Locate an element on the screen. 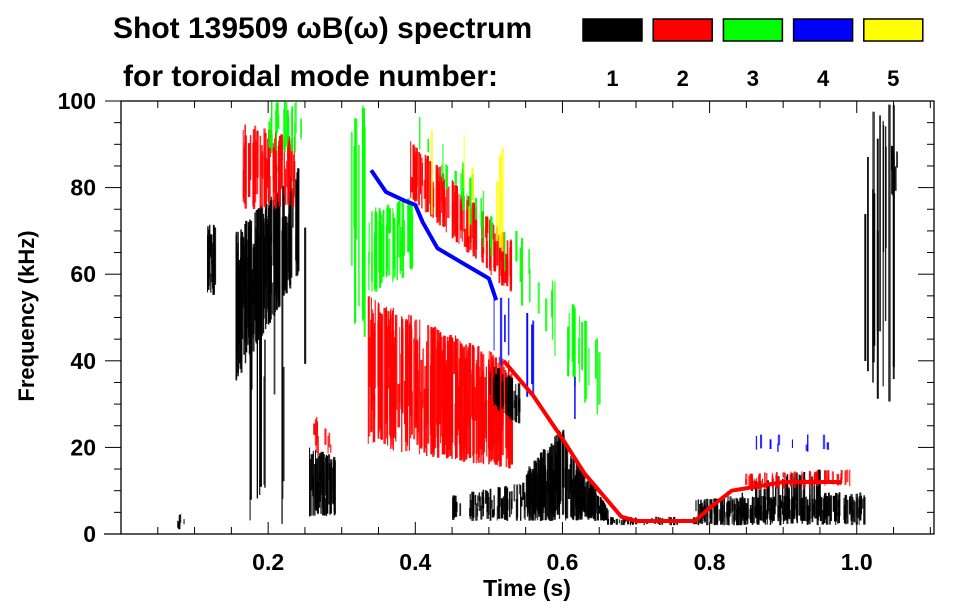  y-axis-label: Frequency (kHz) is located at coordinates (26, 315).